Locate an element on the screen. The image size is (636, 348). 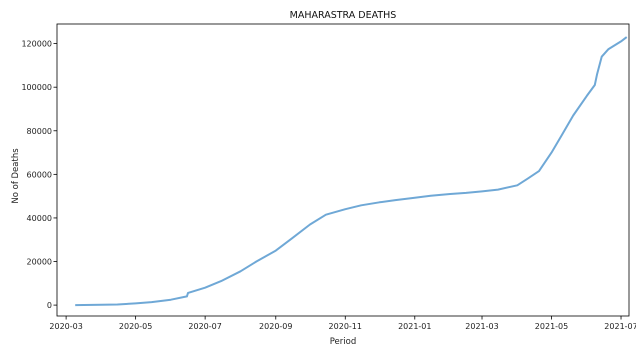
x-tick-label: 2021-05 is located at coordinates (551, 326).